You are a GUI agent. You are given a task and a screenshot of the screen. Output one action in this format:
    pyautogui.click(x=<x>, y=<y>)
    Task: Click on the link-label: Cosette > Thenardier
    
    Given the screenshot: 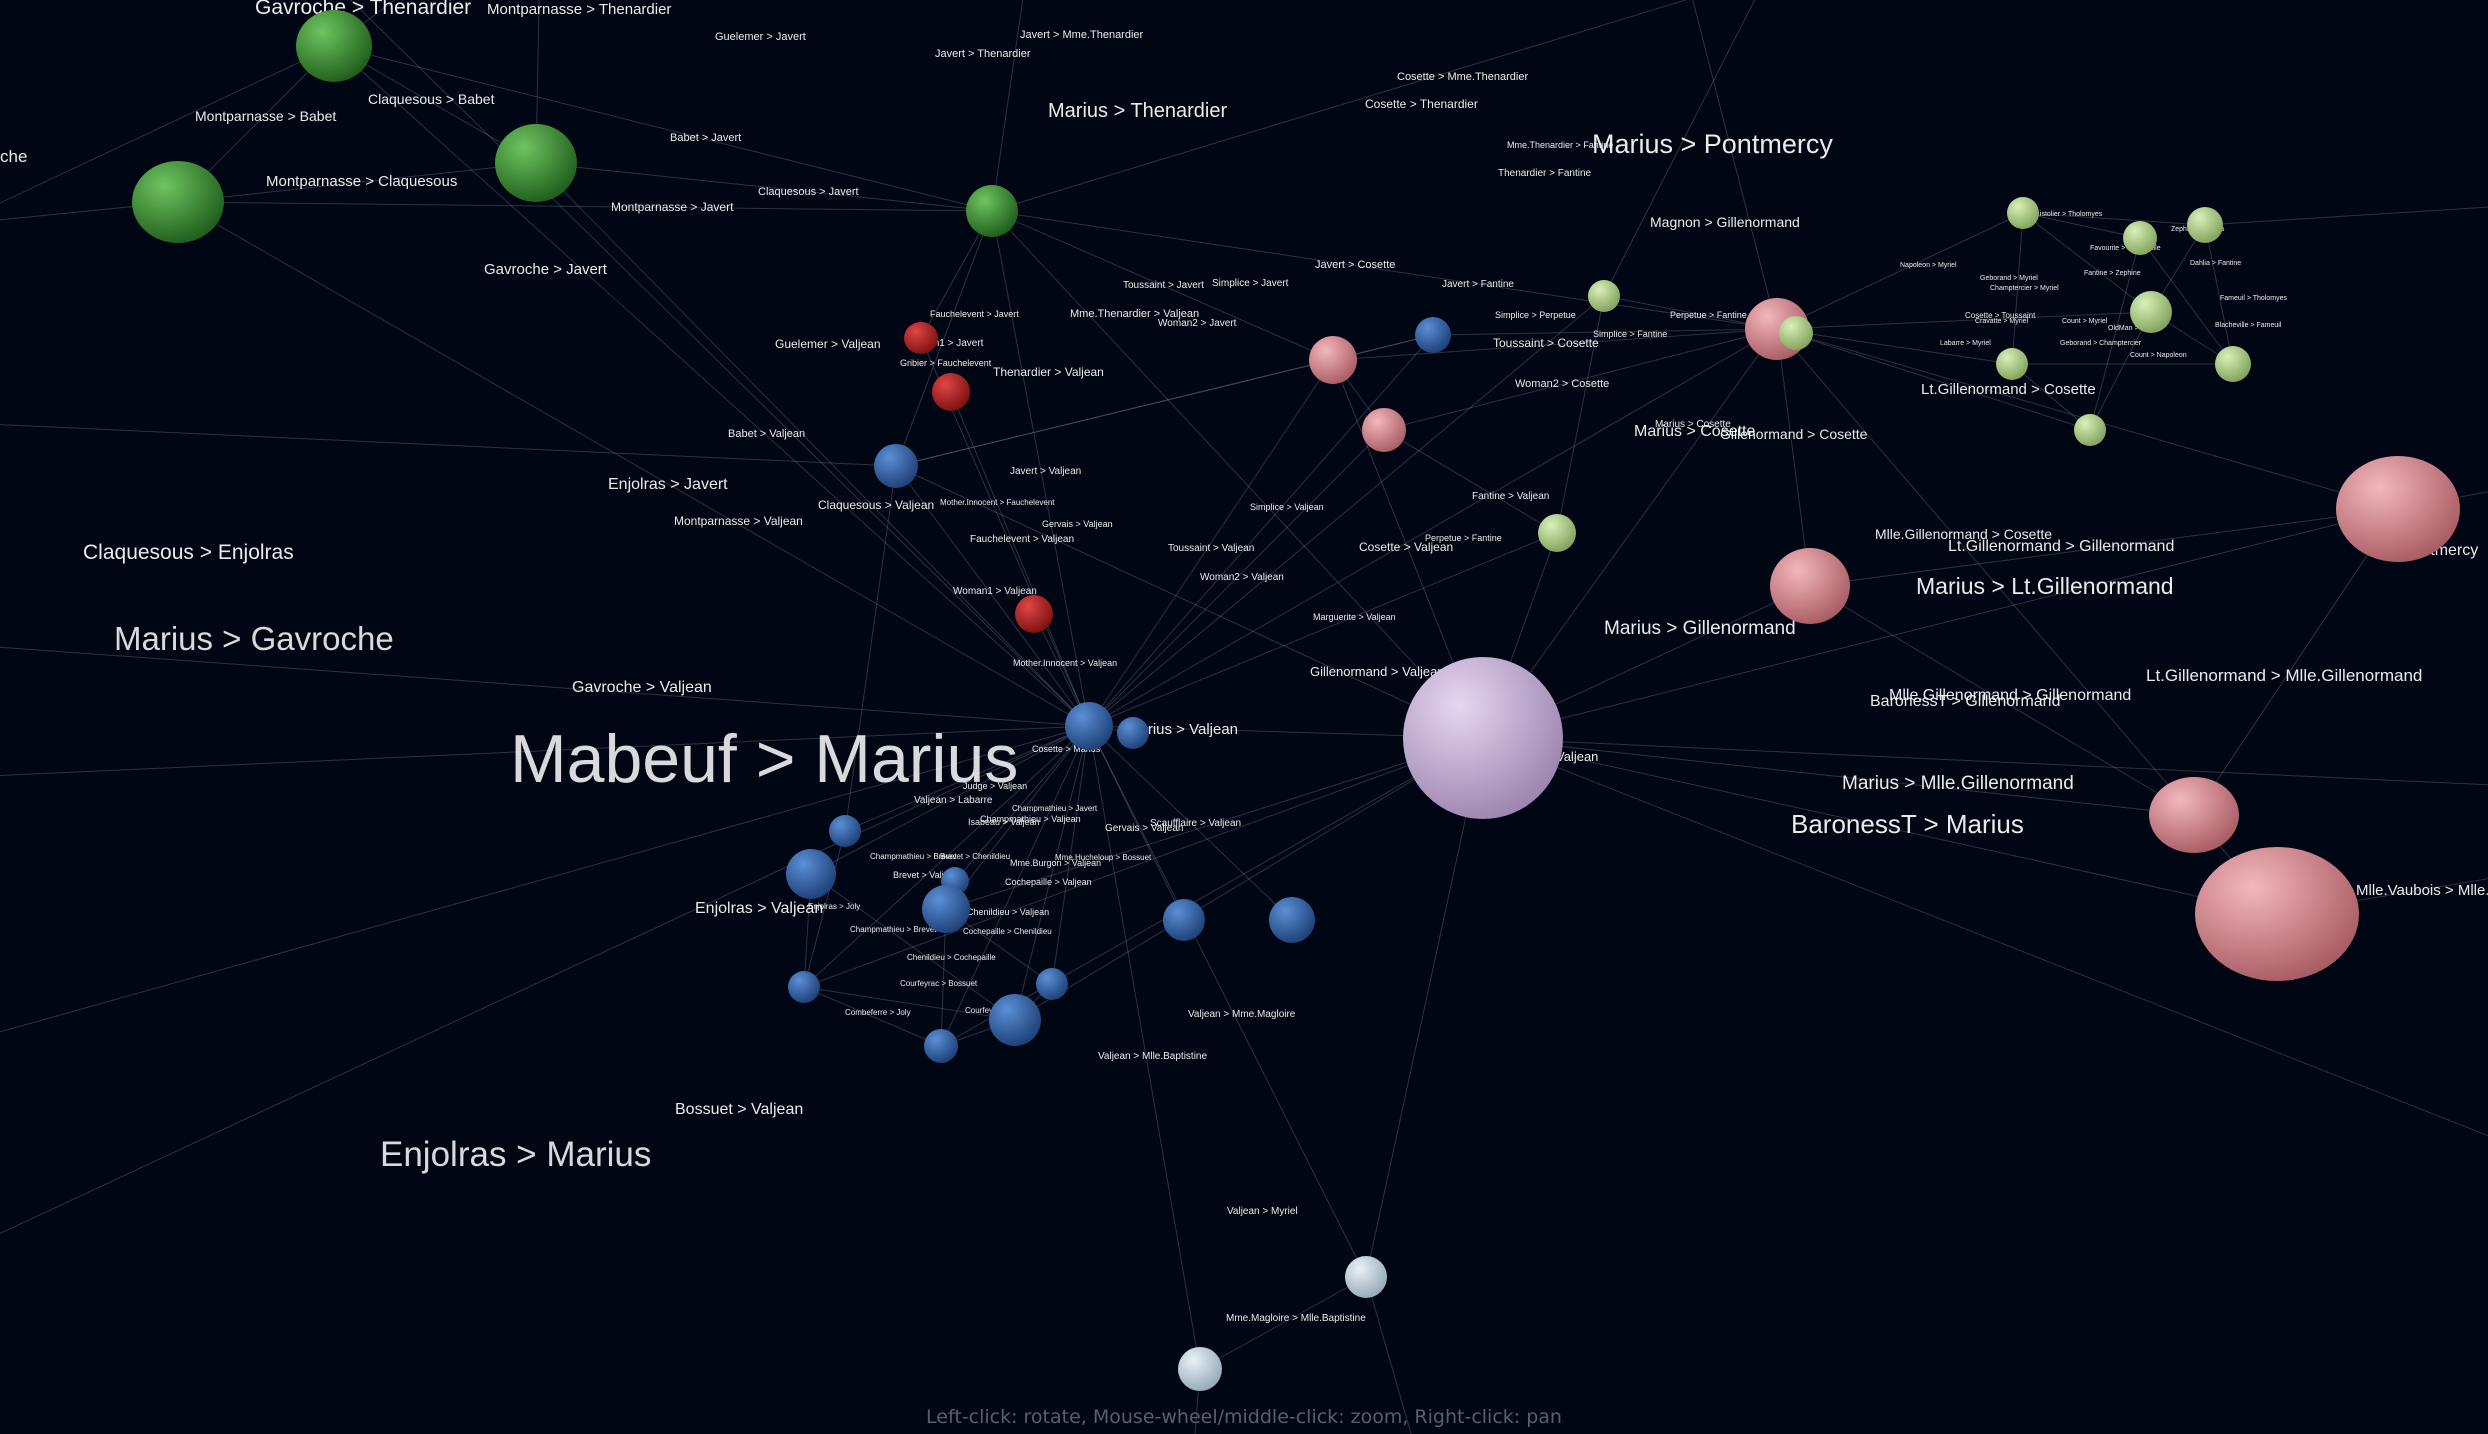 What is the action you would take?
    pyautogui.click(x=1421, y=104)
    